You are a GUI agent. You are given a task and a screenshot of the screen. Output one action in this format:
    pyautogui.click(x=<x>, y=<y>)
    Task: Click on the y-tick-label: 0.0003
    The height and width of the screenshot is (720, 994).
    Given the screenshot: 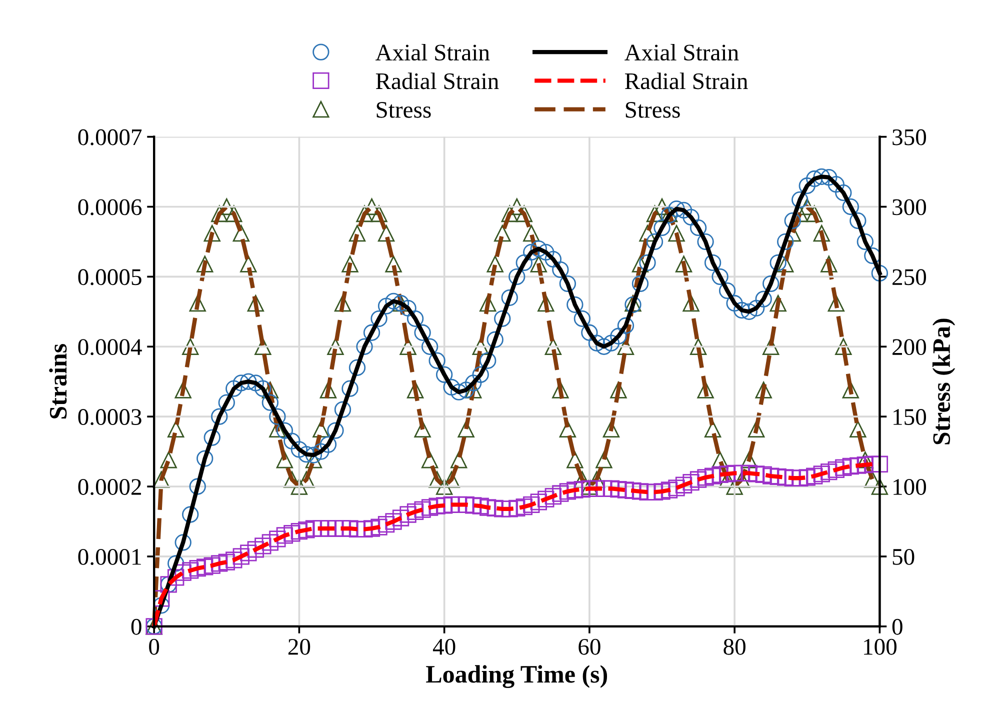 What is the action you would take?
    pyautogui.click(x=110, y=417)
    